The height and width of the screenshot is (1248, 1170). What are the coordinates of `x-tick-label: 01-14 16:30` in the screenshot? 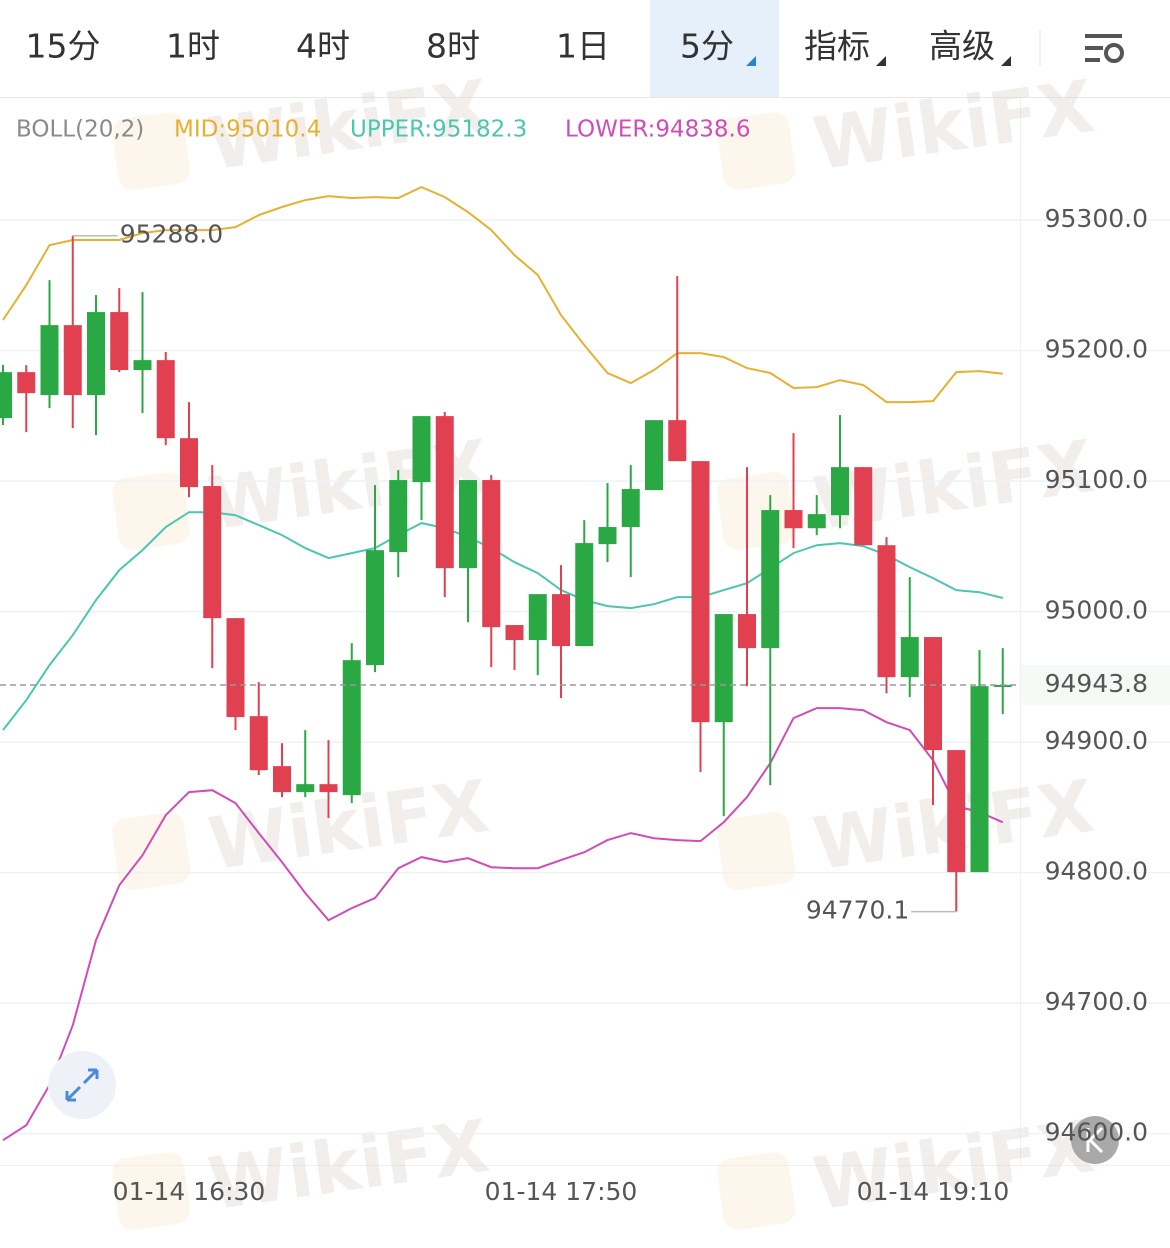 It's located at (189, 1191).